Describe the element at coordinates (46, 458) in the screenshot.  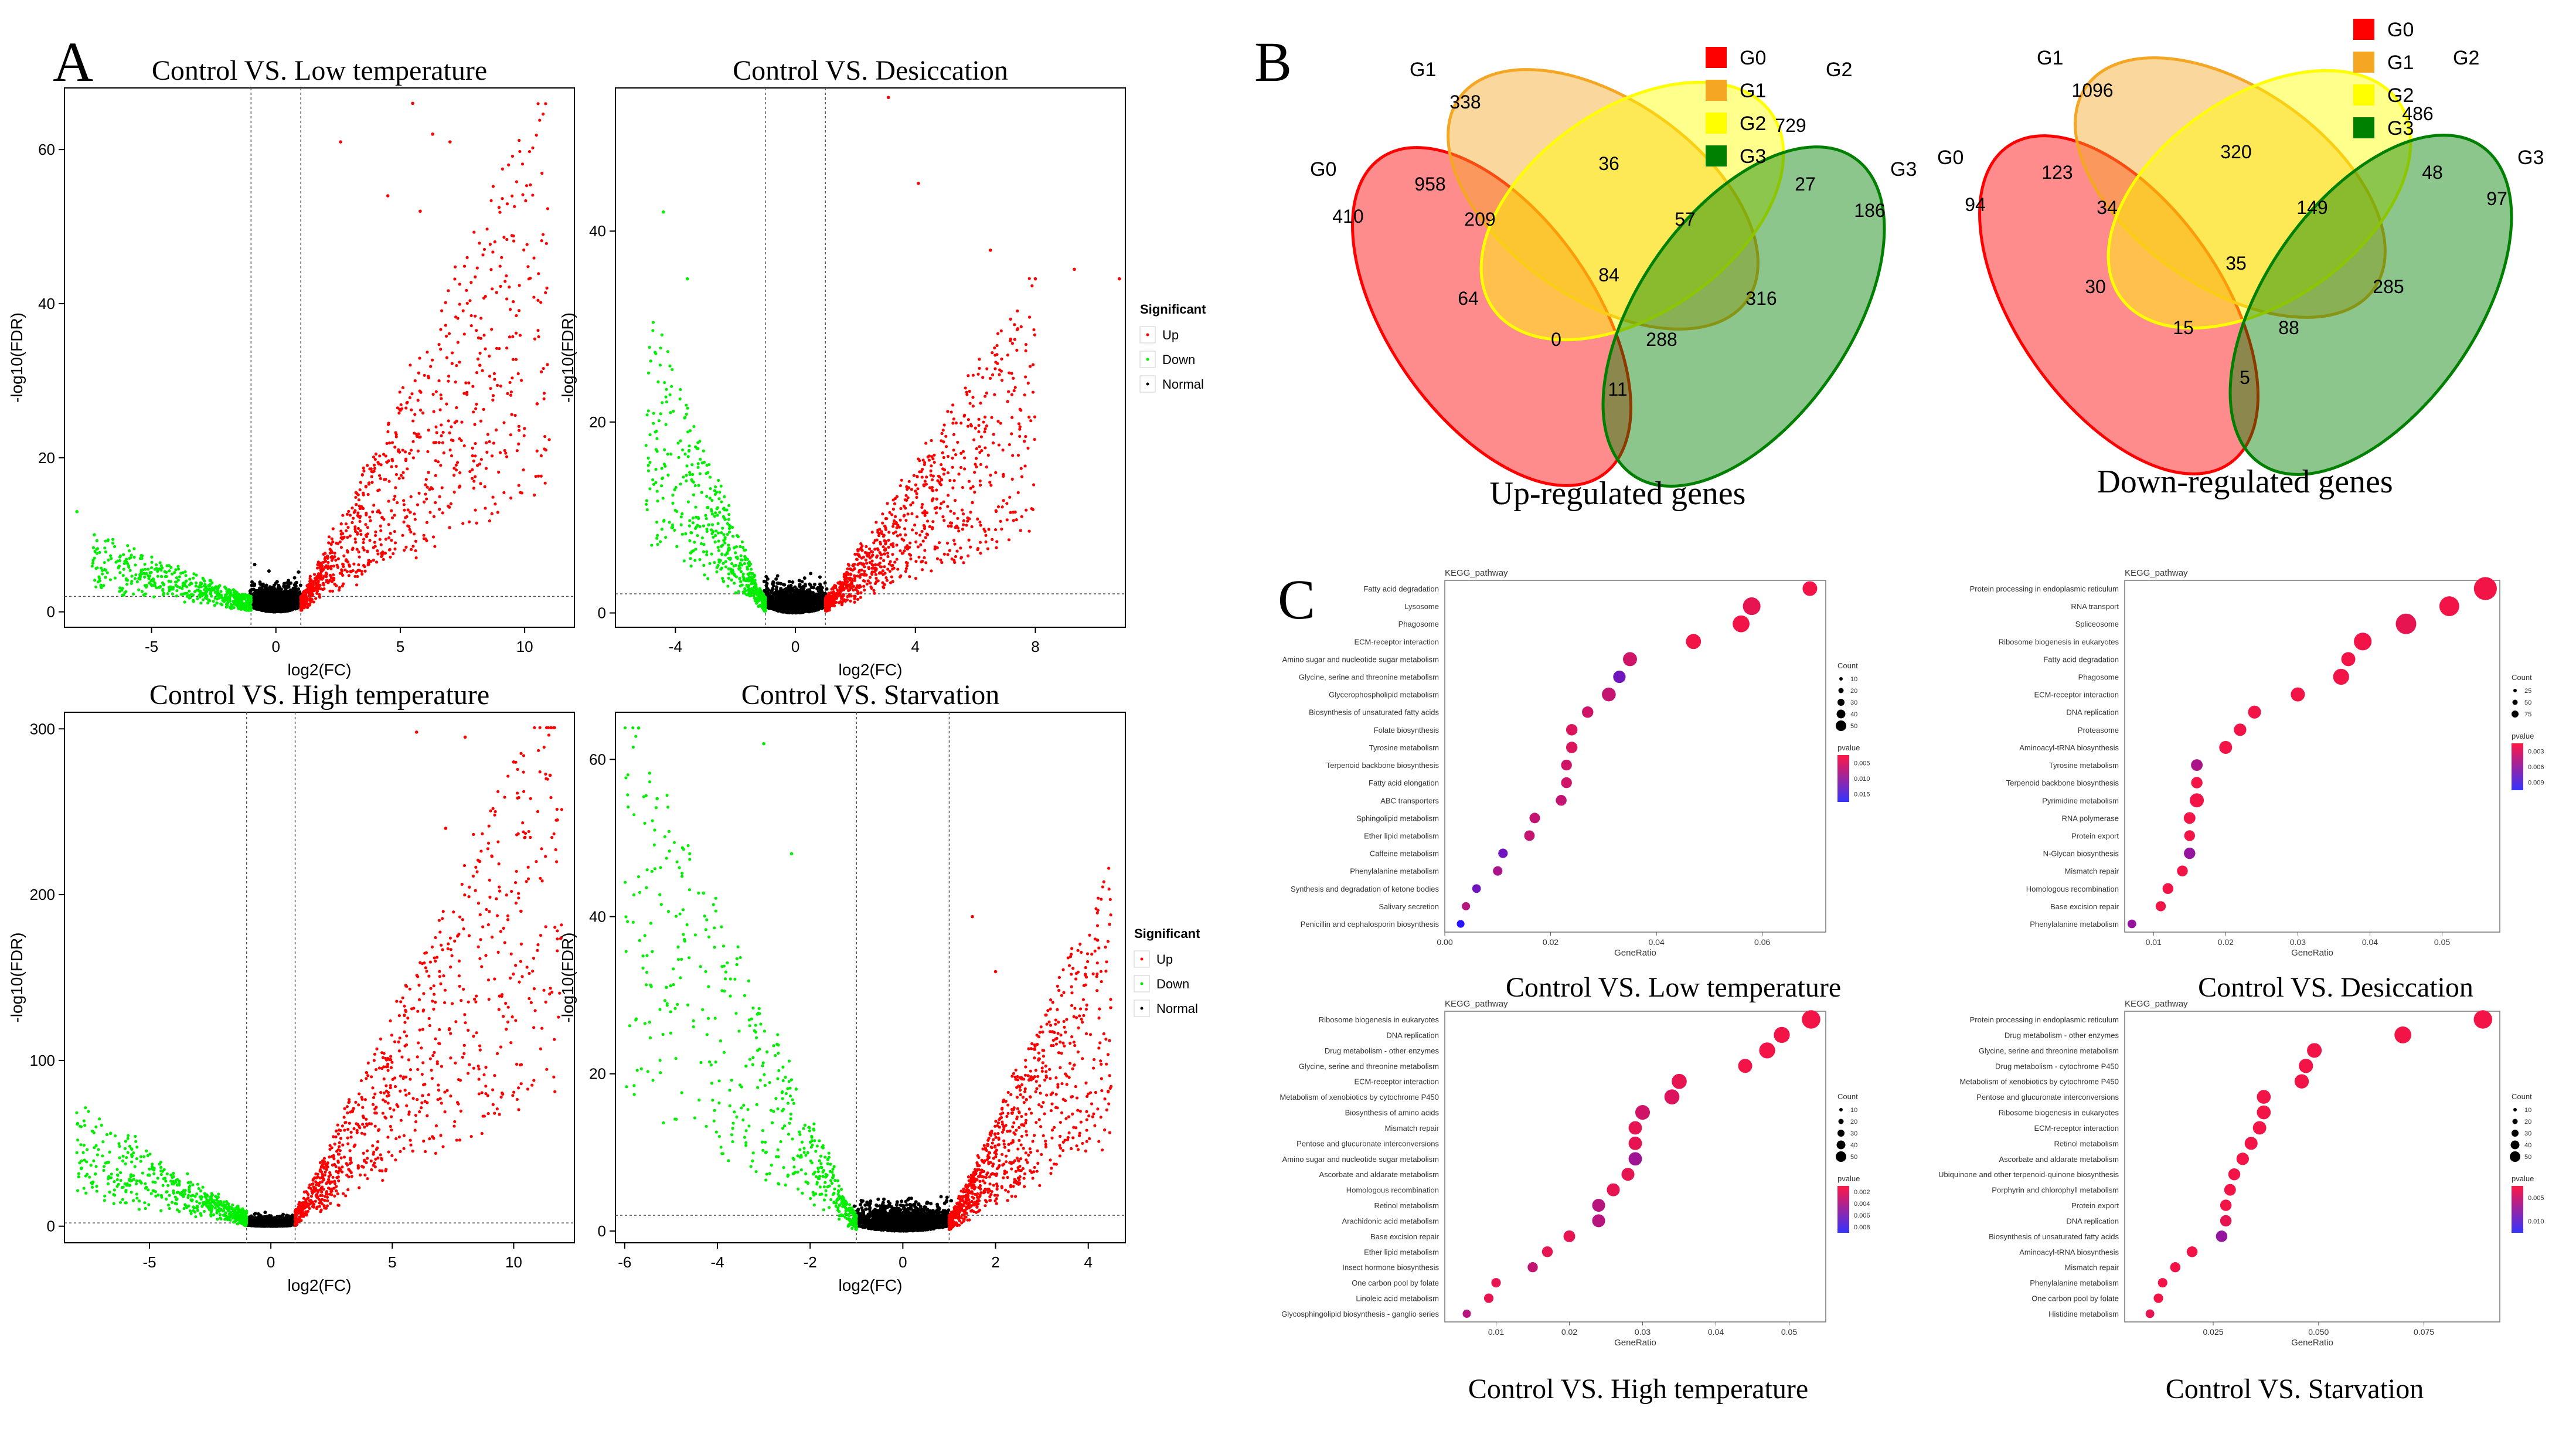
I see `y-tick-label: 20` at that location.